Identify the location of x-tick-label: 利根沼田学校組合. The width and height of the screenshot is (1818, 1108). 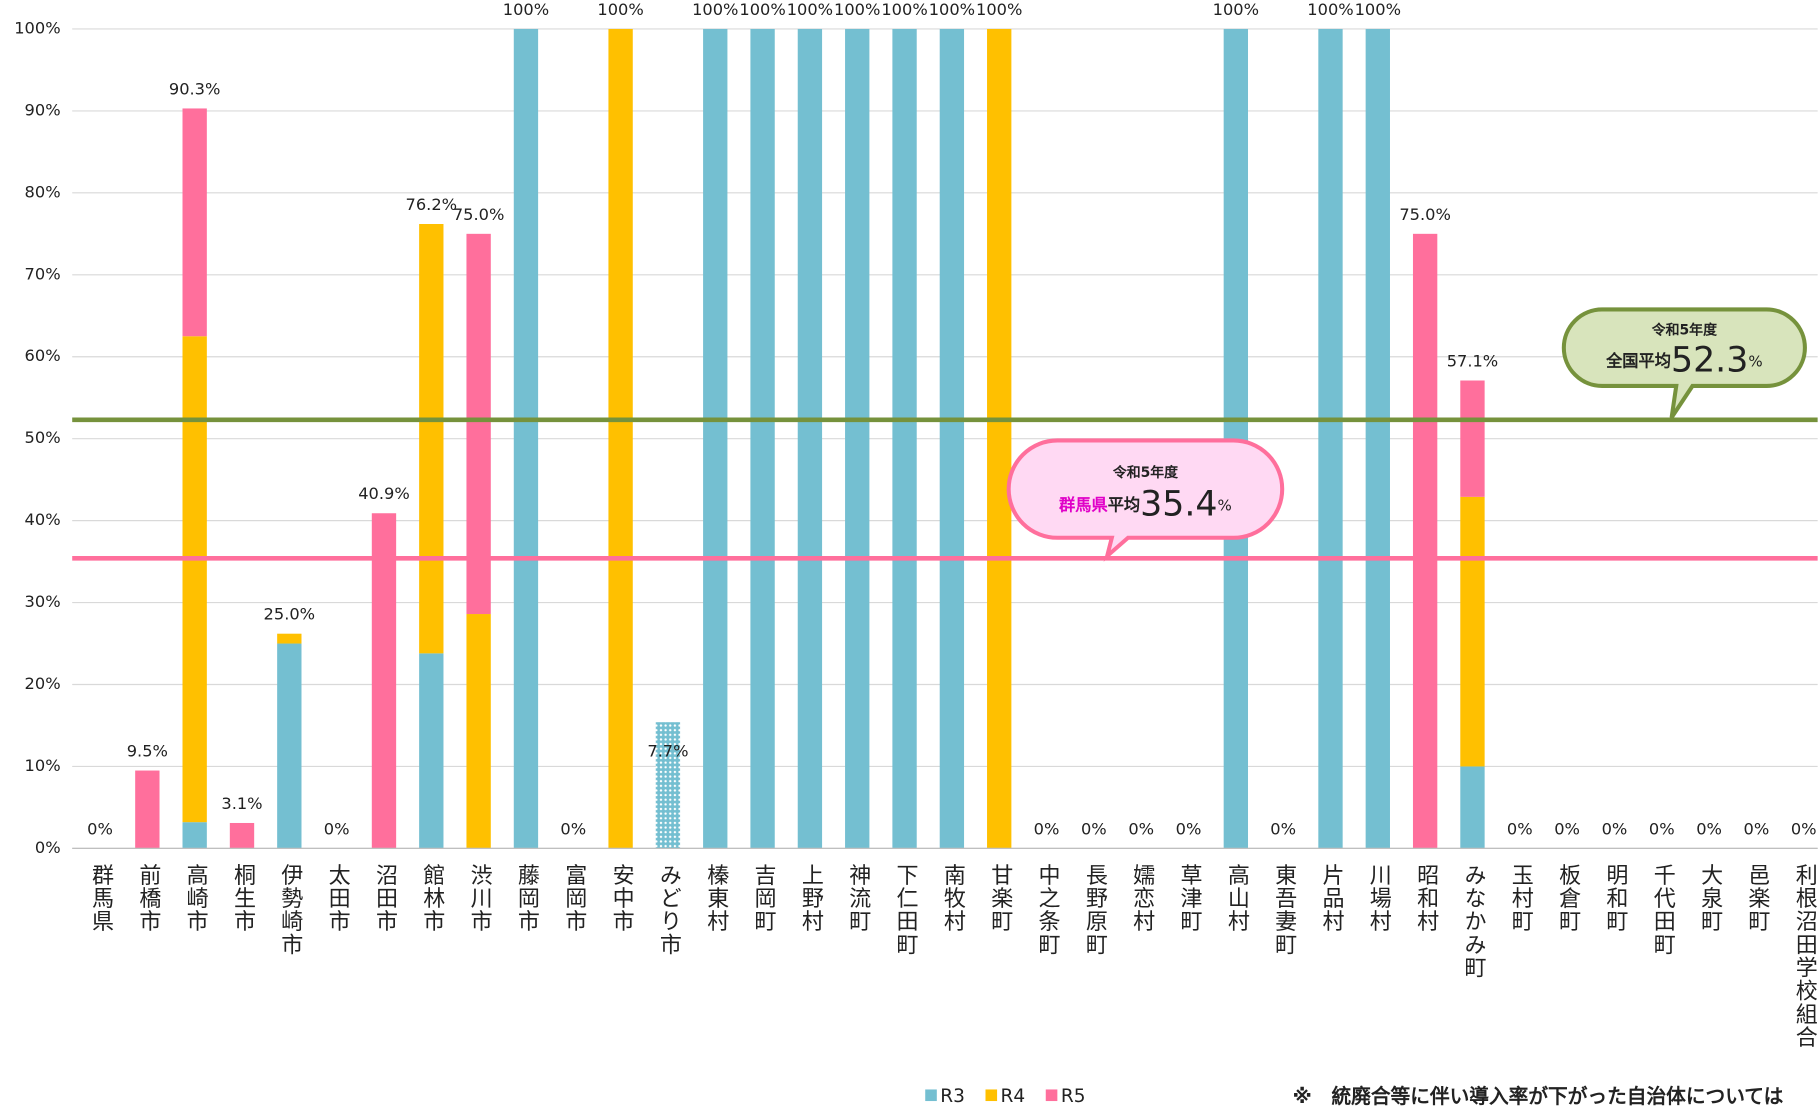
(1805, 955).